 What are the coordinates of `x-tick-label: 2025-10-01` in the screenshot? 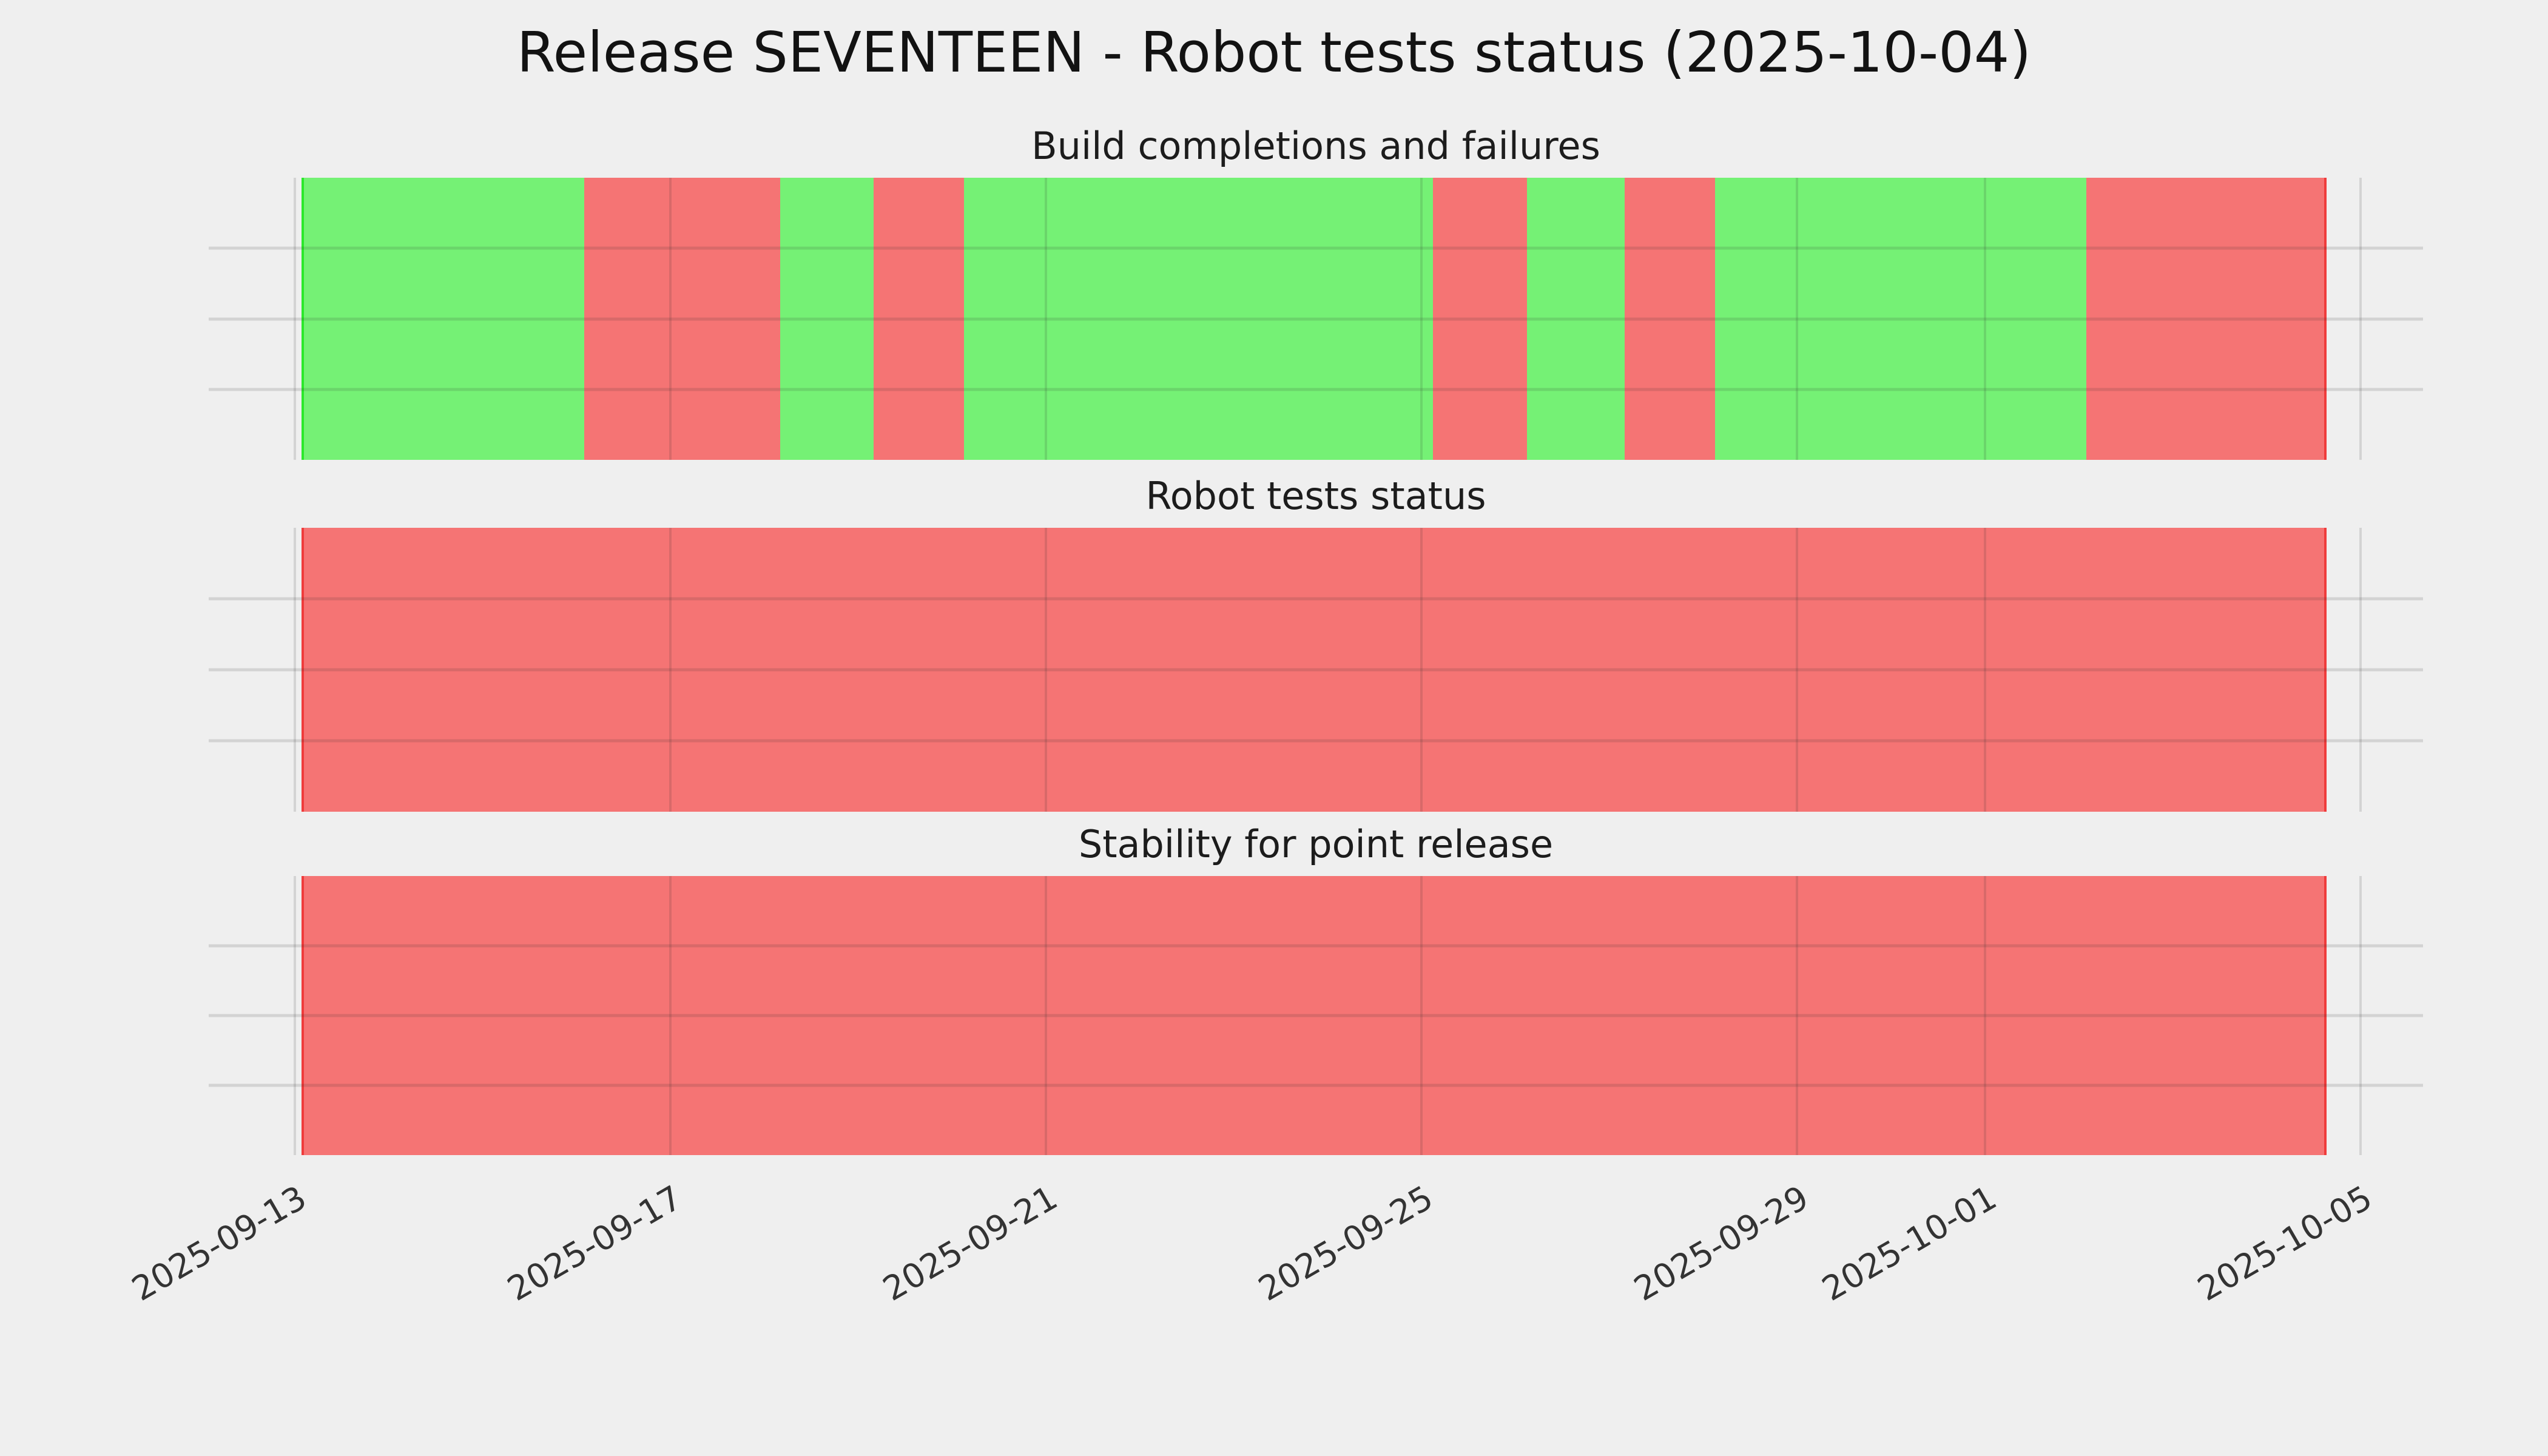 It's located at (1909, 1243).